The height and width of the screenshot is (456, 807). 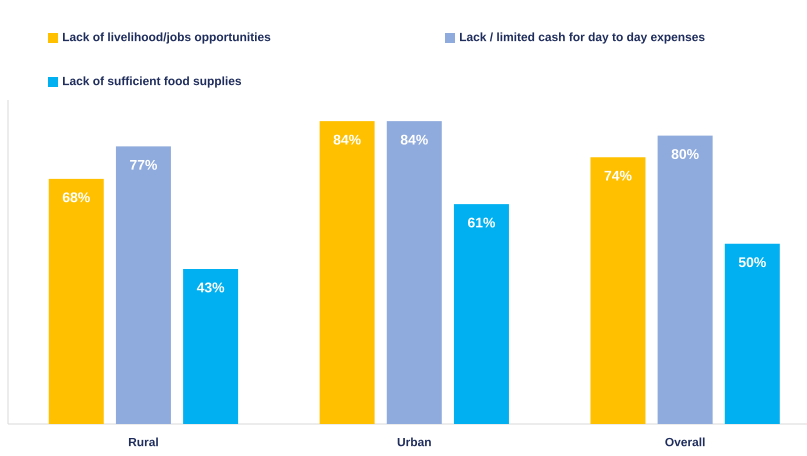 What do you see at coordinates (752, 262) in the screenshot?
I see `data-label: 50%` at bounding box center [752, 262].